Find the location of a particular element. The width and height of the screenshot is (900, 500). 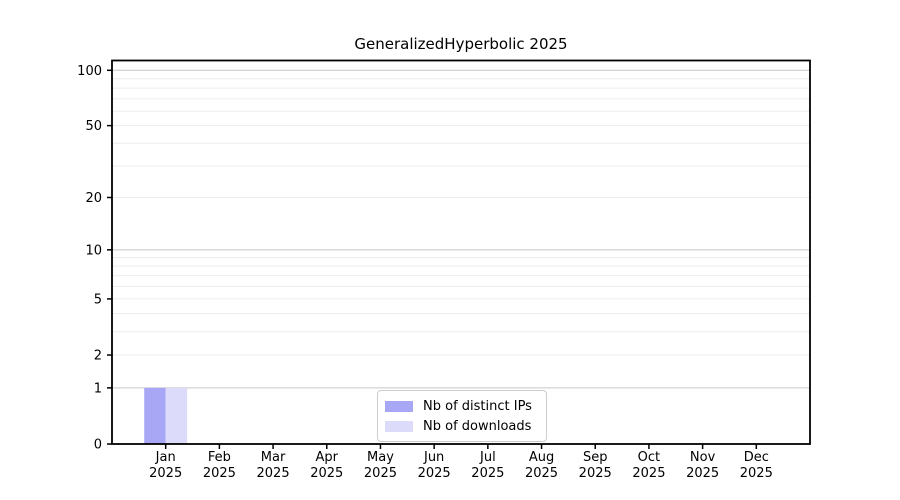

y-tick-label: 20 is located at coordinates (93, 198).